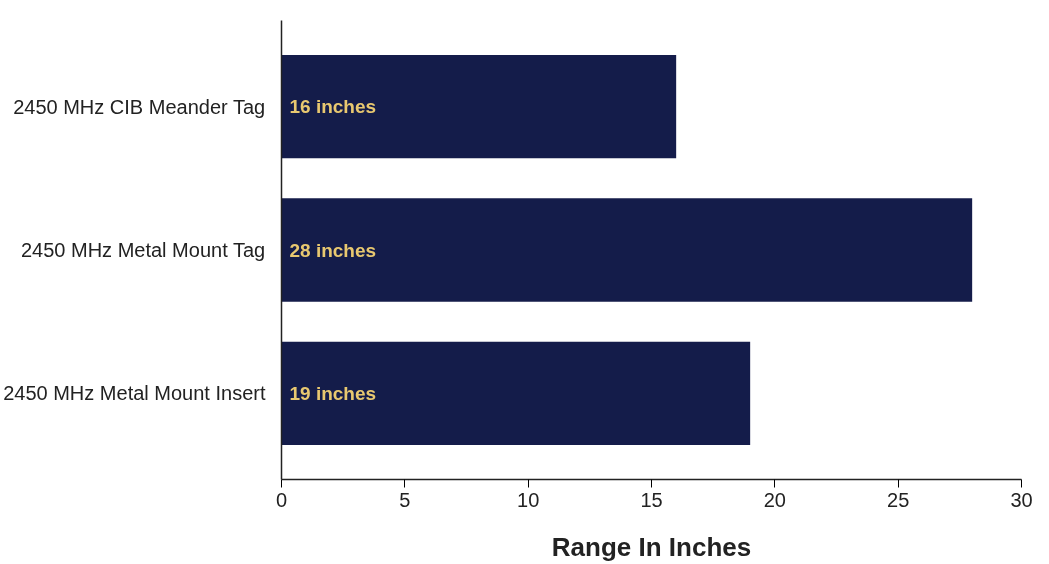 The width and height of the screenshot is (1049, 564). What do you see at coordinates (898, 499) in the screenshot?
I see `x-tick-label: 25` at bounding box center [898, 499].